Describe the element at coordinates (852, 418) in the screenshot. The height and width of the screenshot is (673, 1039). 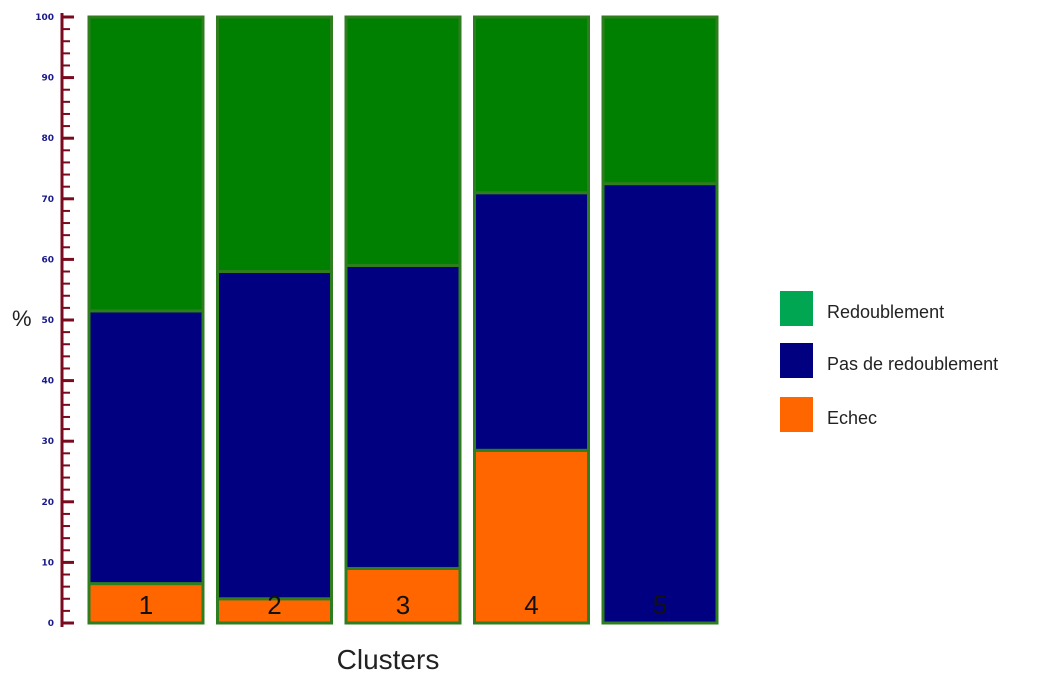
I see `legend-label: Echec` at that location.